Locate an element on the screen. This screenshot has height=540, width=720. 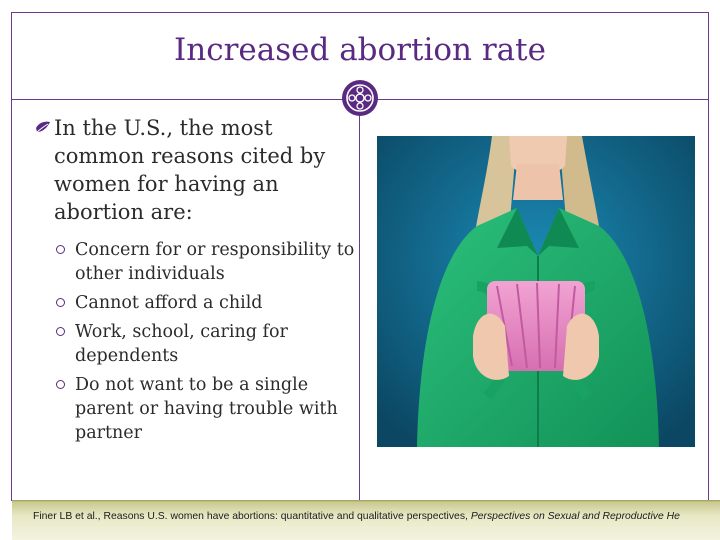
sub-bullet: Work, school, caring for dependents is located at coordinates (195, 344).